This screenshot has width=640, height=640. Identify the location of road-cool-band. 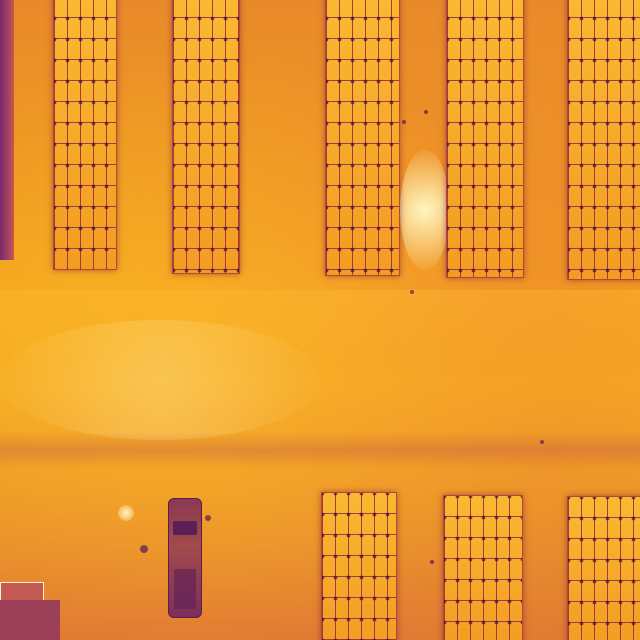
(320, 450).